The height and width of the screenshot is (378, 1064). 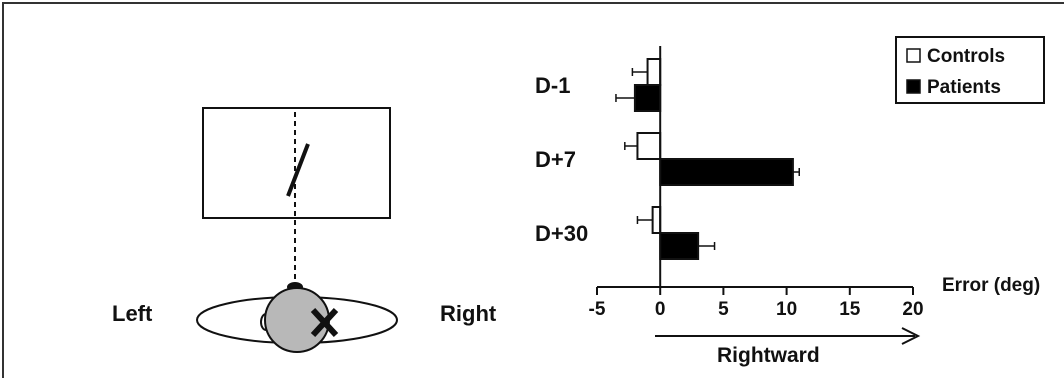 What do you see at coordinates (913, 86) in the screenshot?
I see `legend-swatch-patients` at bounding box center [913, 86].